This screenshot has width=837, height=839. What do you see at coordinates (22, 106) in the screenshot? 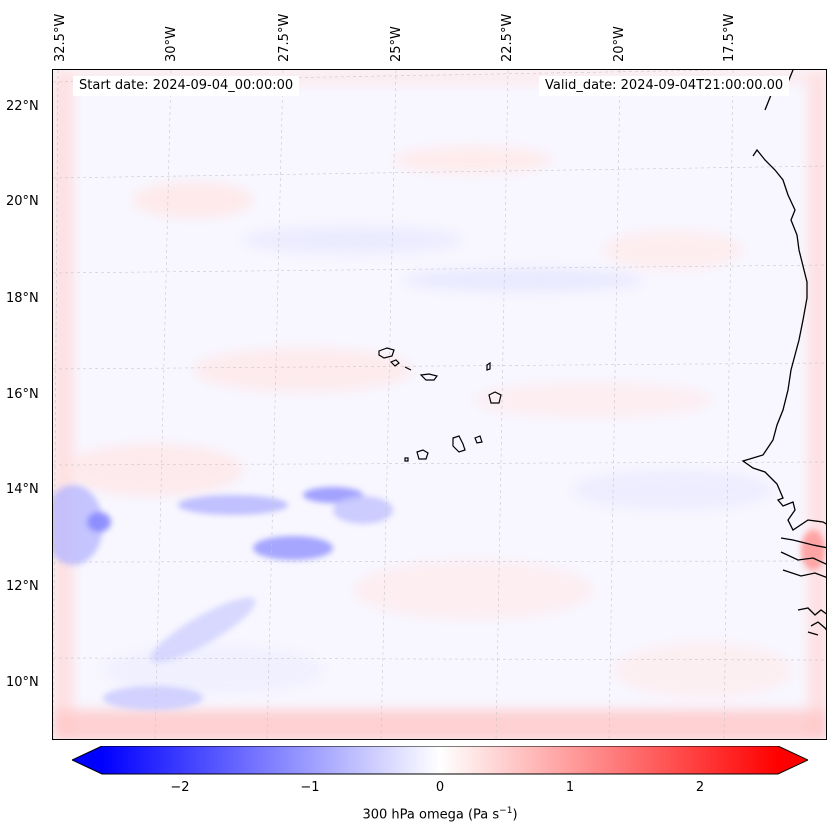
I see `lat-label-22n: 22°N` at bounding box center [22, 106].